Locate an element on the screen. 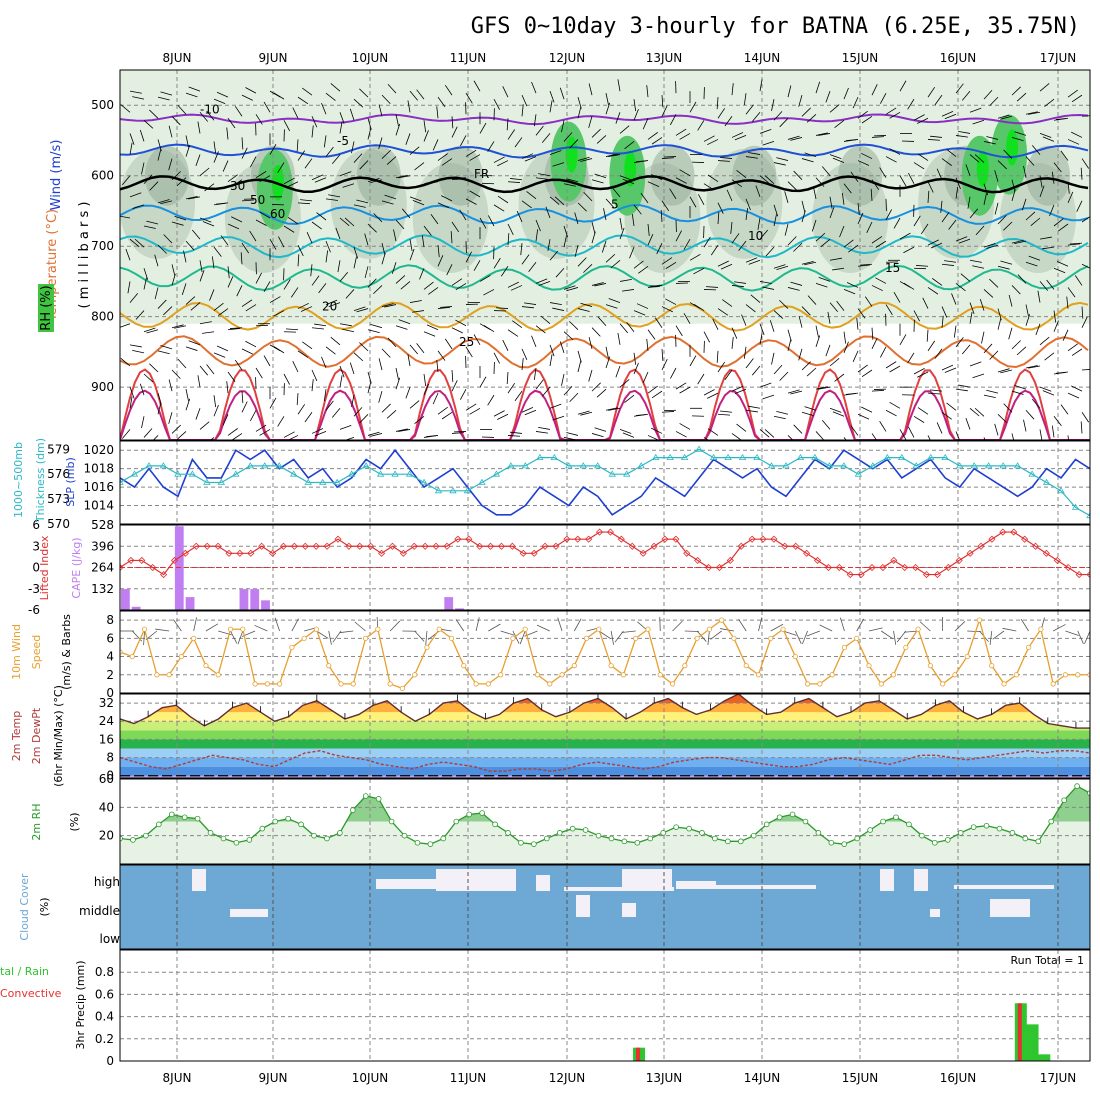 The height and width of the screenshot is (1100, 1100). cape-axis-label: CAPE (J/kg) is located at coordinates (76, 567).